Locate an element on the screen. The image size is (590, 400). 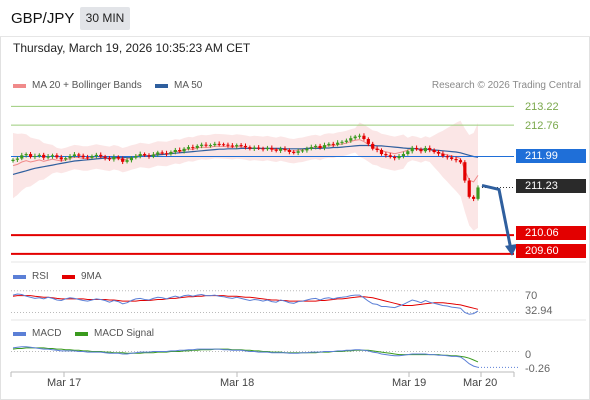
timeframe-badge: 30 MIN is located at coordinates (105, 18).